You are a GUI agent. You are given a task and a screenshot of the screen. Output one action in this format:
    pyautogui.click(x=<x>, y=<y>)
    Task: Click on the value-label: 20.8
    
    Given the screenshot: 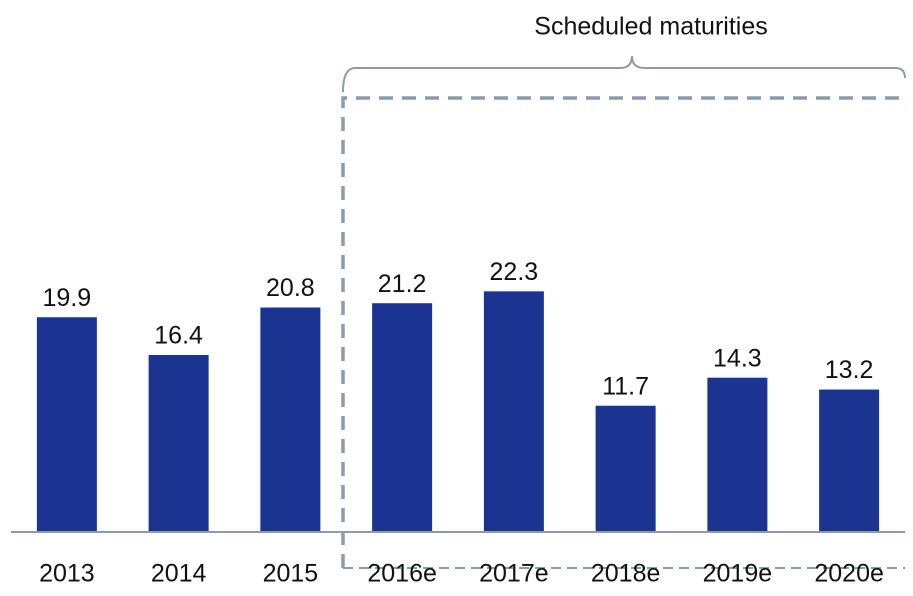 What is the action you would take?
    pyautogui.click(x=290, y=288)
    